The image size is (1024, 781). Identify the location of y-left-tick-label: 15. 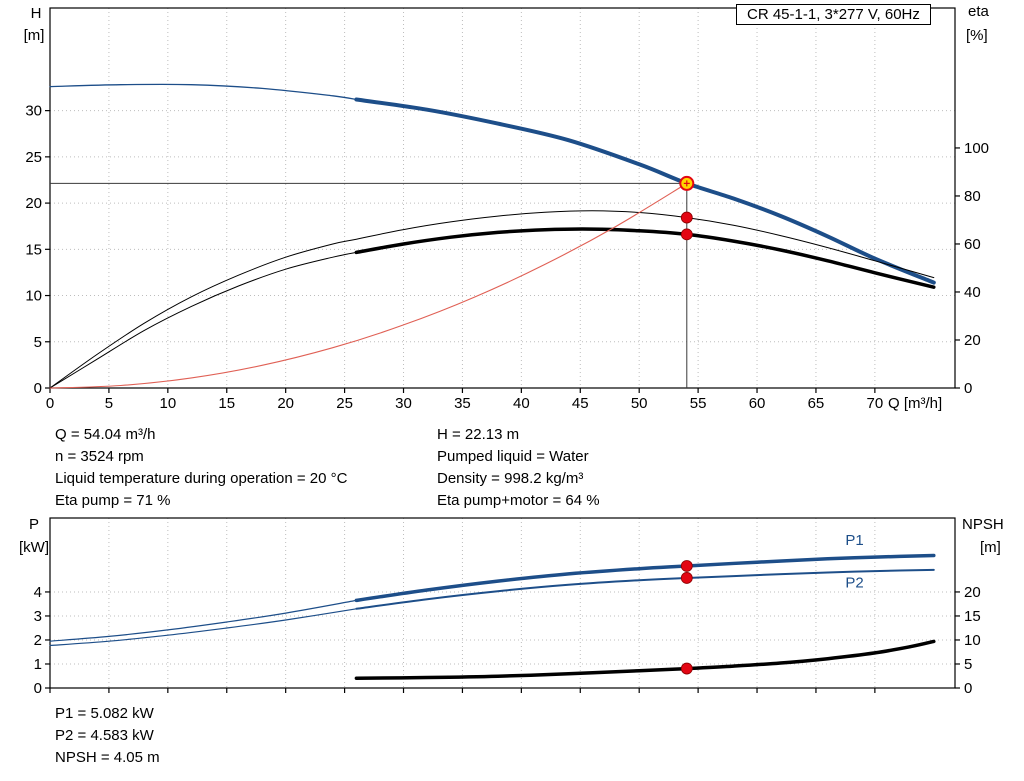
(33, 249).